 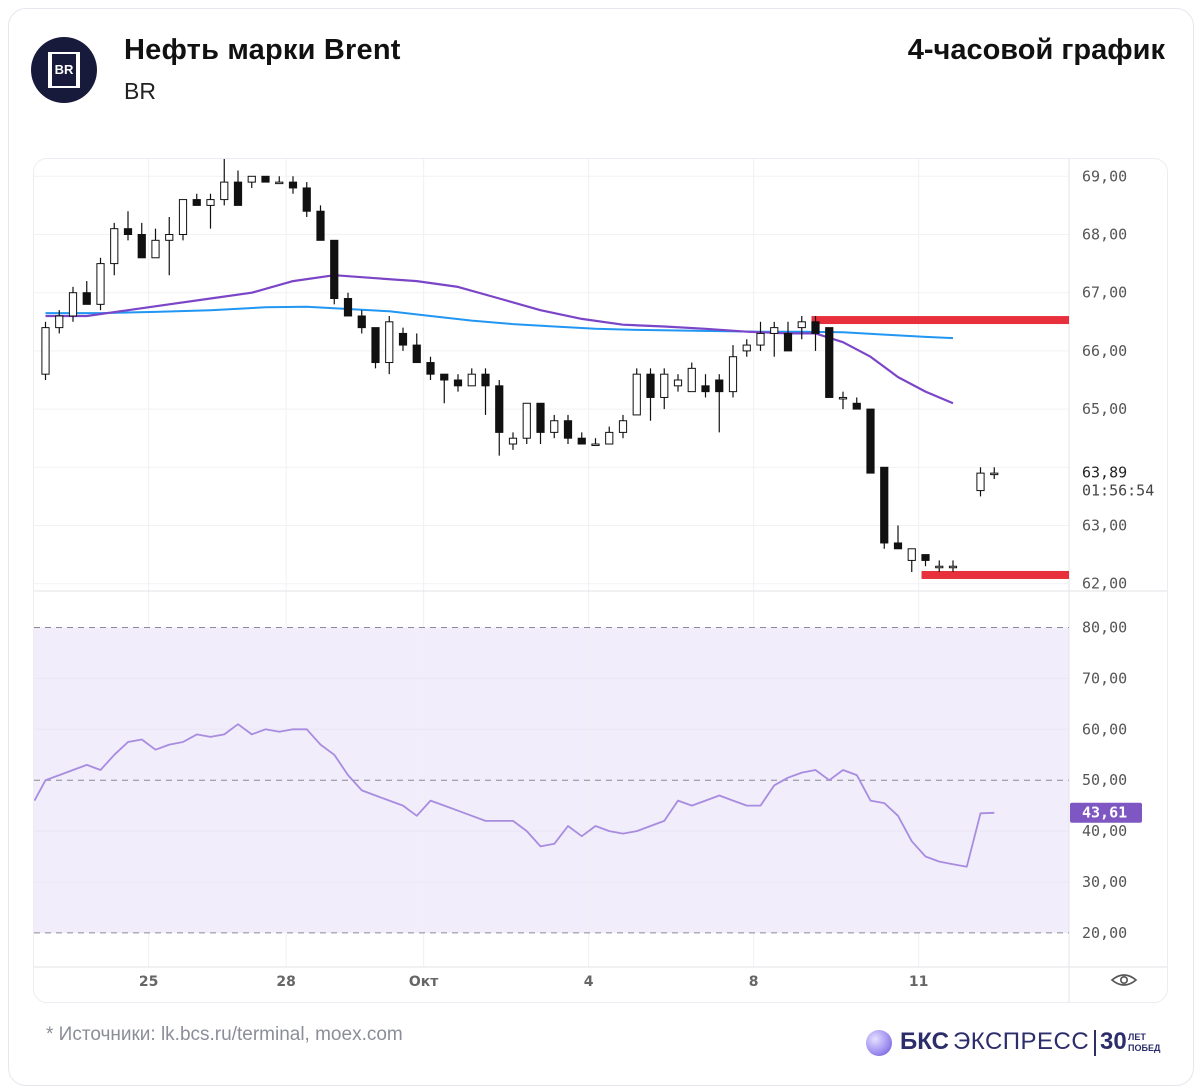 What do you see at coordinates (1104, 409) in the screenshot?
I see `price-tick-label: 65,00` at bounding box center [1104, 409].